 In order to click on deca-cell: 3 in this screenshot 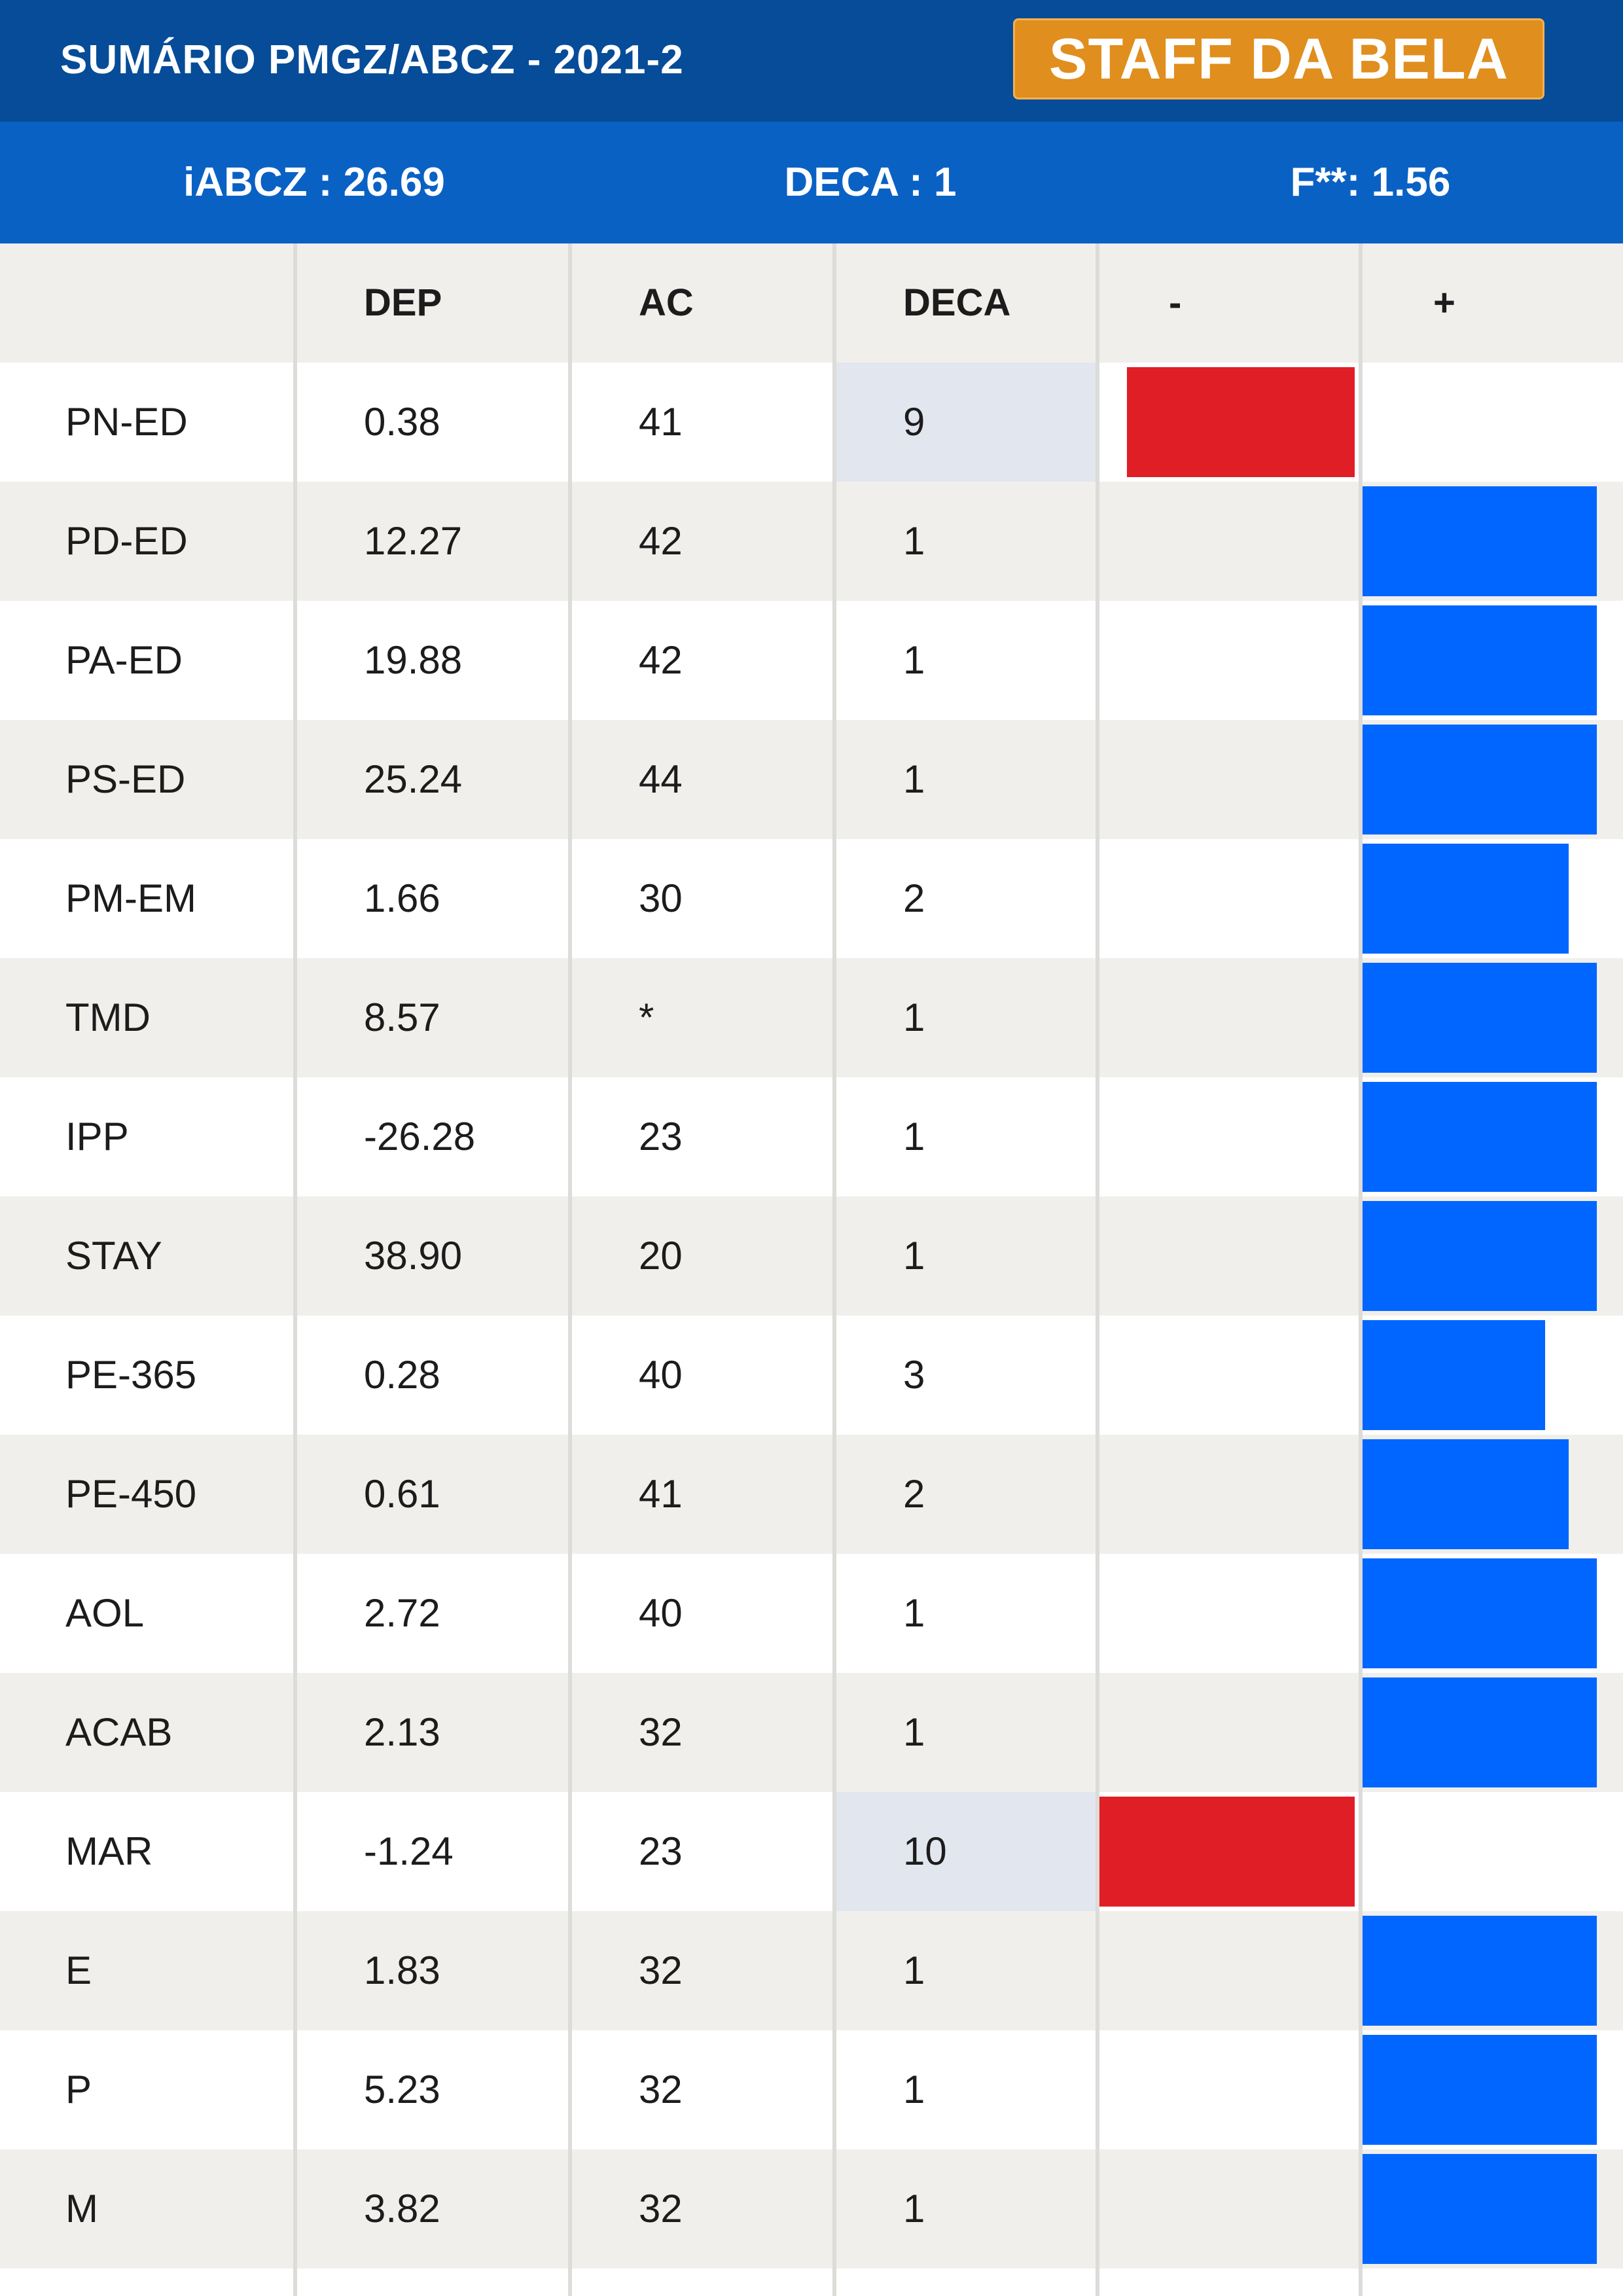, I will do `click(914, 1375)`.